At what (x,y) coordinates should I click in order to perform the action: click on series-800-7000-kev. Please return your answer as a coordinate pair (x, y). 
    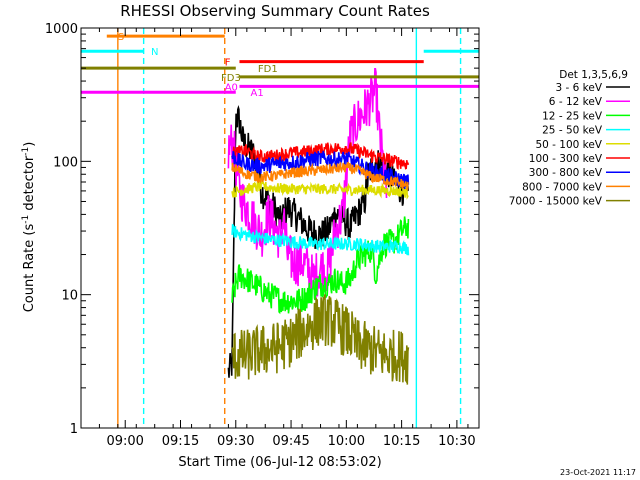
    Looking at the image, I should click on (320, 176).